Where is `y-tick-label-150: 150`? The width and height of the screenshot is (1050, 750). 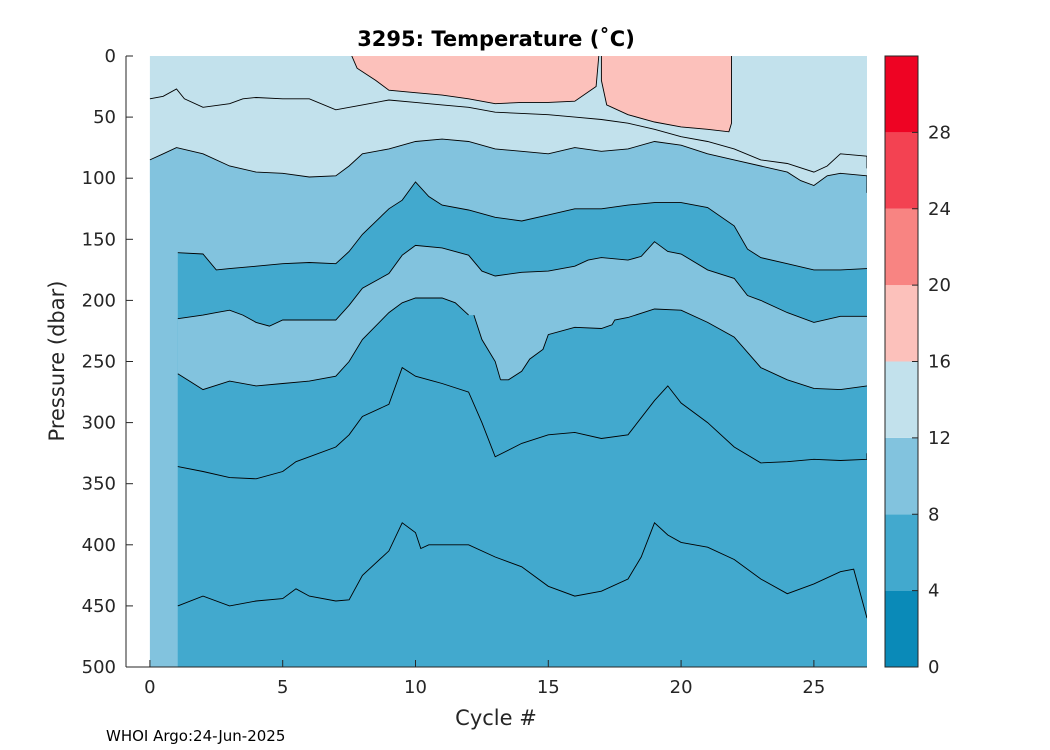
y-tick-label-150: 150 is located at coordinates (99, 239).